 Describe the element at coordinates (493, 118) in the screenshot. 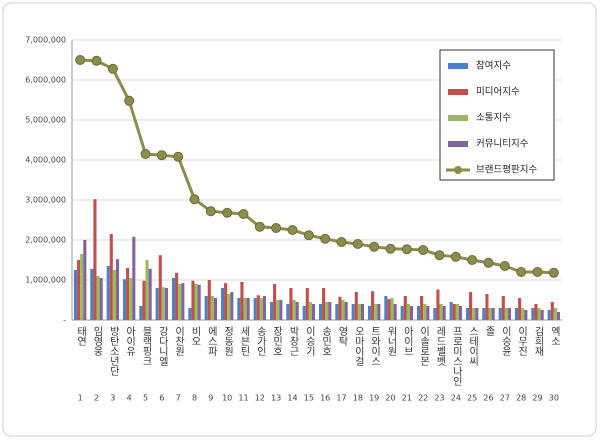

I see `legend-label: 소통지수` at that location.